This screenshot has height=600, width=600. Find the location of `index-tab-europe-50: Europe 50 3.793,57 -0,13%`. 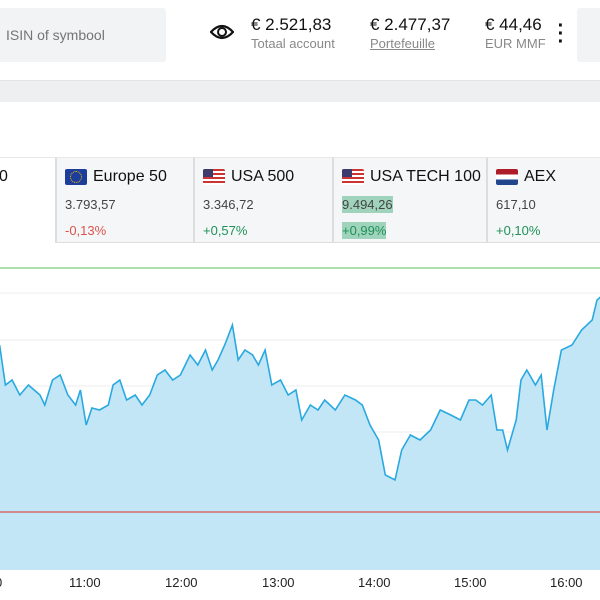

index-tab-europe-50: Europe 50 3.793,57 -0,13% is located at coordinates (125, 200).